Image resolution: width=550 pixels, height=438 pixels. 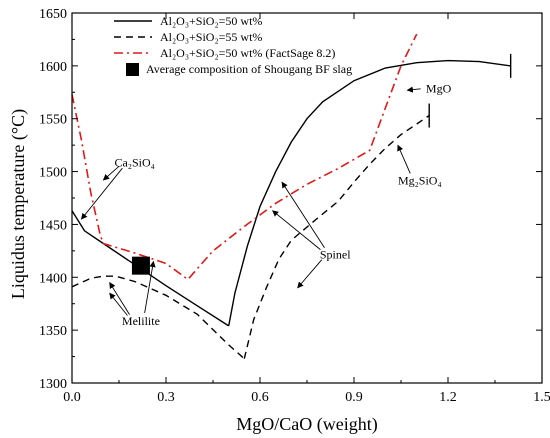 I want to click on y-tick-label-2: 1400, so click(x=53, y=278).